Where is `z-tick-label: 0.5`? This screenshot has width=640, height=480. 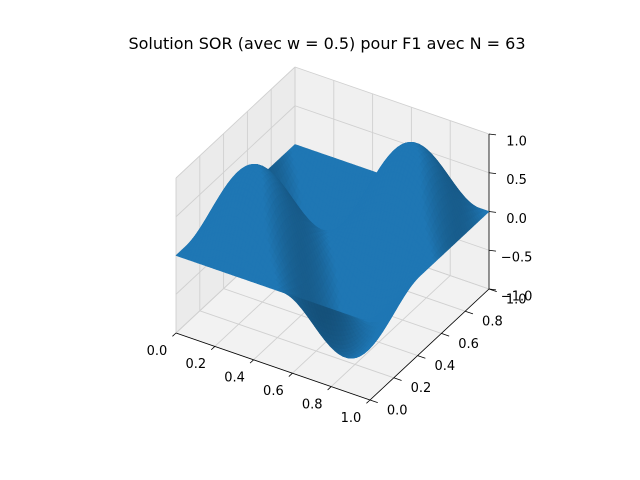 z-tick-label: 0.5 is located at coordinates (516, 180).